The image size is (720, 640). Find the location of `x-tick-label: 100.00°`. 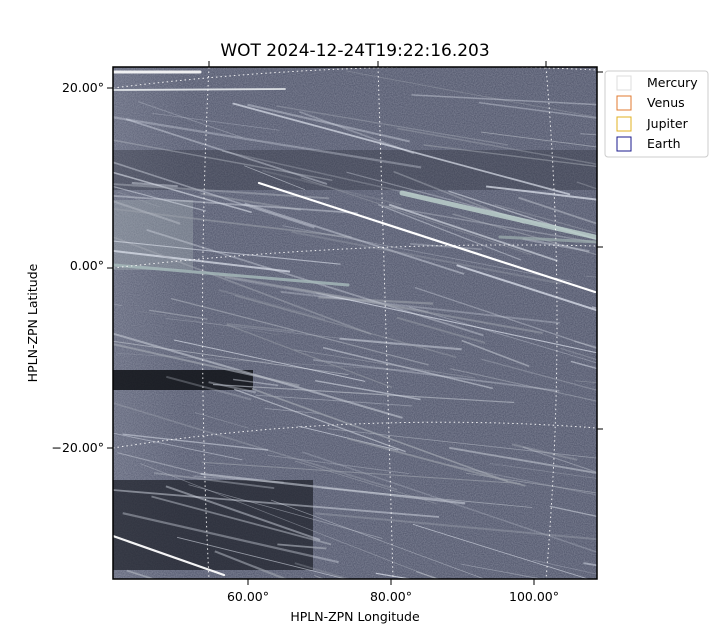

x-tick-label: 100.00° is located at coordinates (534, 596).